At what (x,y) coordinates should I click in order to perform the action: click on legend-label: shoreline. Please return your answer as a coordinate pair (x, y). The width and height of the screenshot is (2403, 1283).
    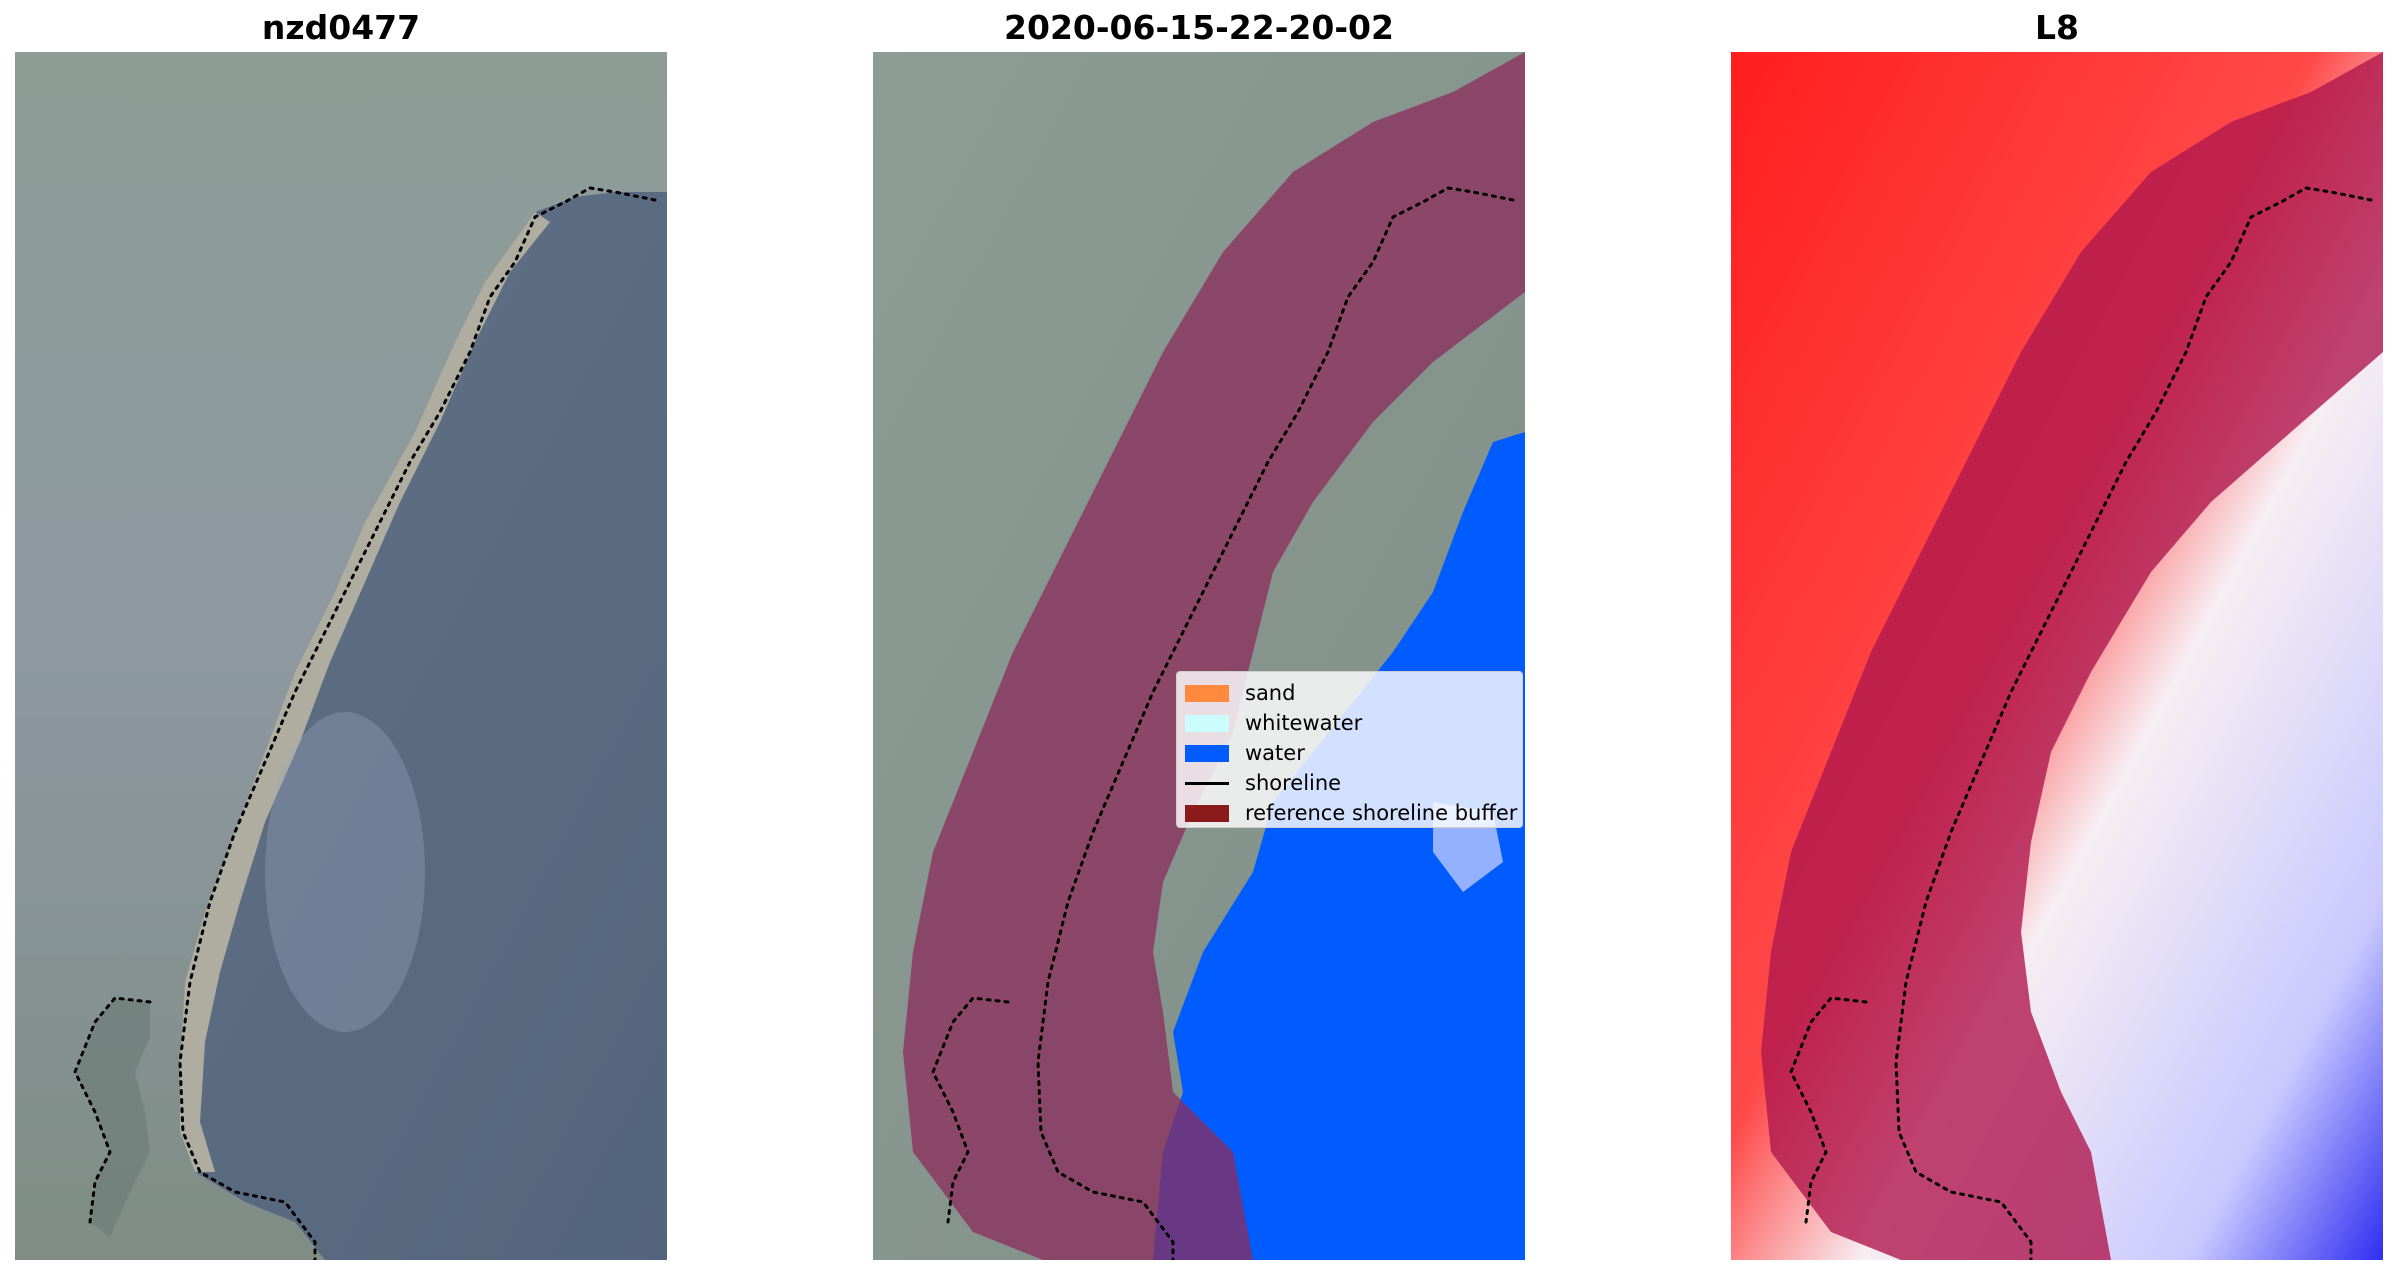
    Looking at the image, I should click on (1293, 783).